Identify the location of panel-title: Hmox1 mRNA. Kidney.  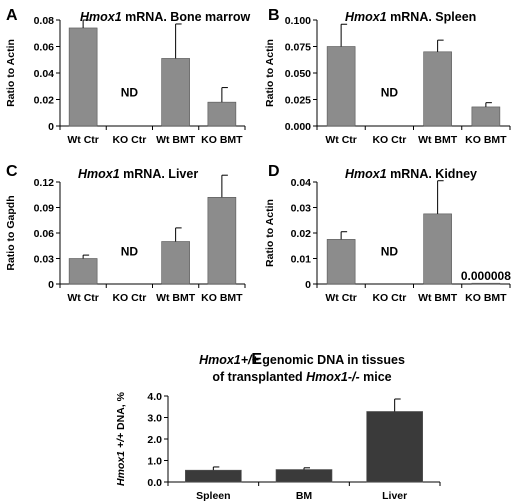
(411, 174).